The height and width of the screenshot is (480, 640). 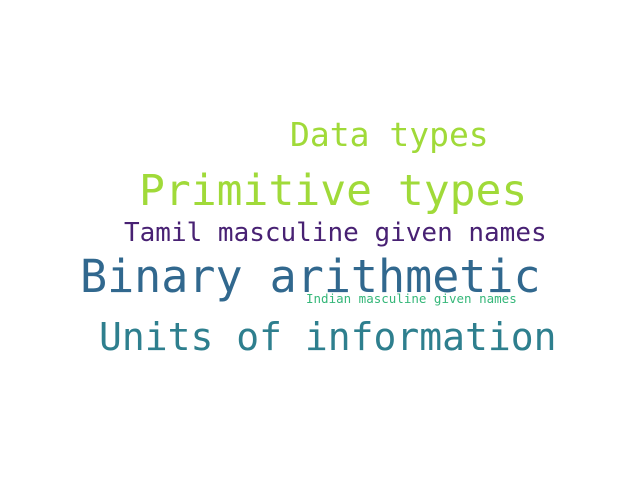 What do you see at coordinates (333, 191) in the screenshot?
I see `word-primitive-types: Primitive types` at bounding box center [333, 191].